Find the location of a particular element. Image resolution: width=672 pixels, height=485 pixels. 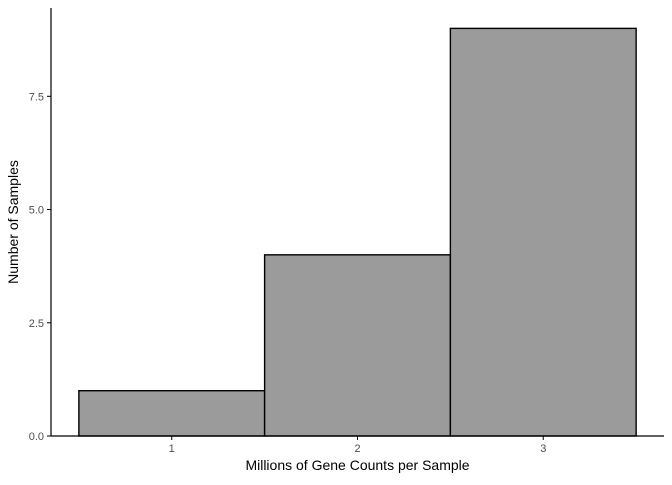

y-axis-title: Number of Samples is located at coordinates (13, 222).